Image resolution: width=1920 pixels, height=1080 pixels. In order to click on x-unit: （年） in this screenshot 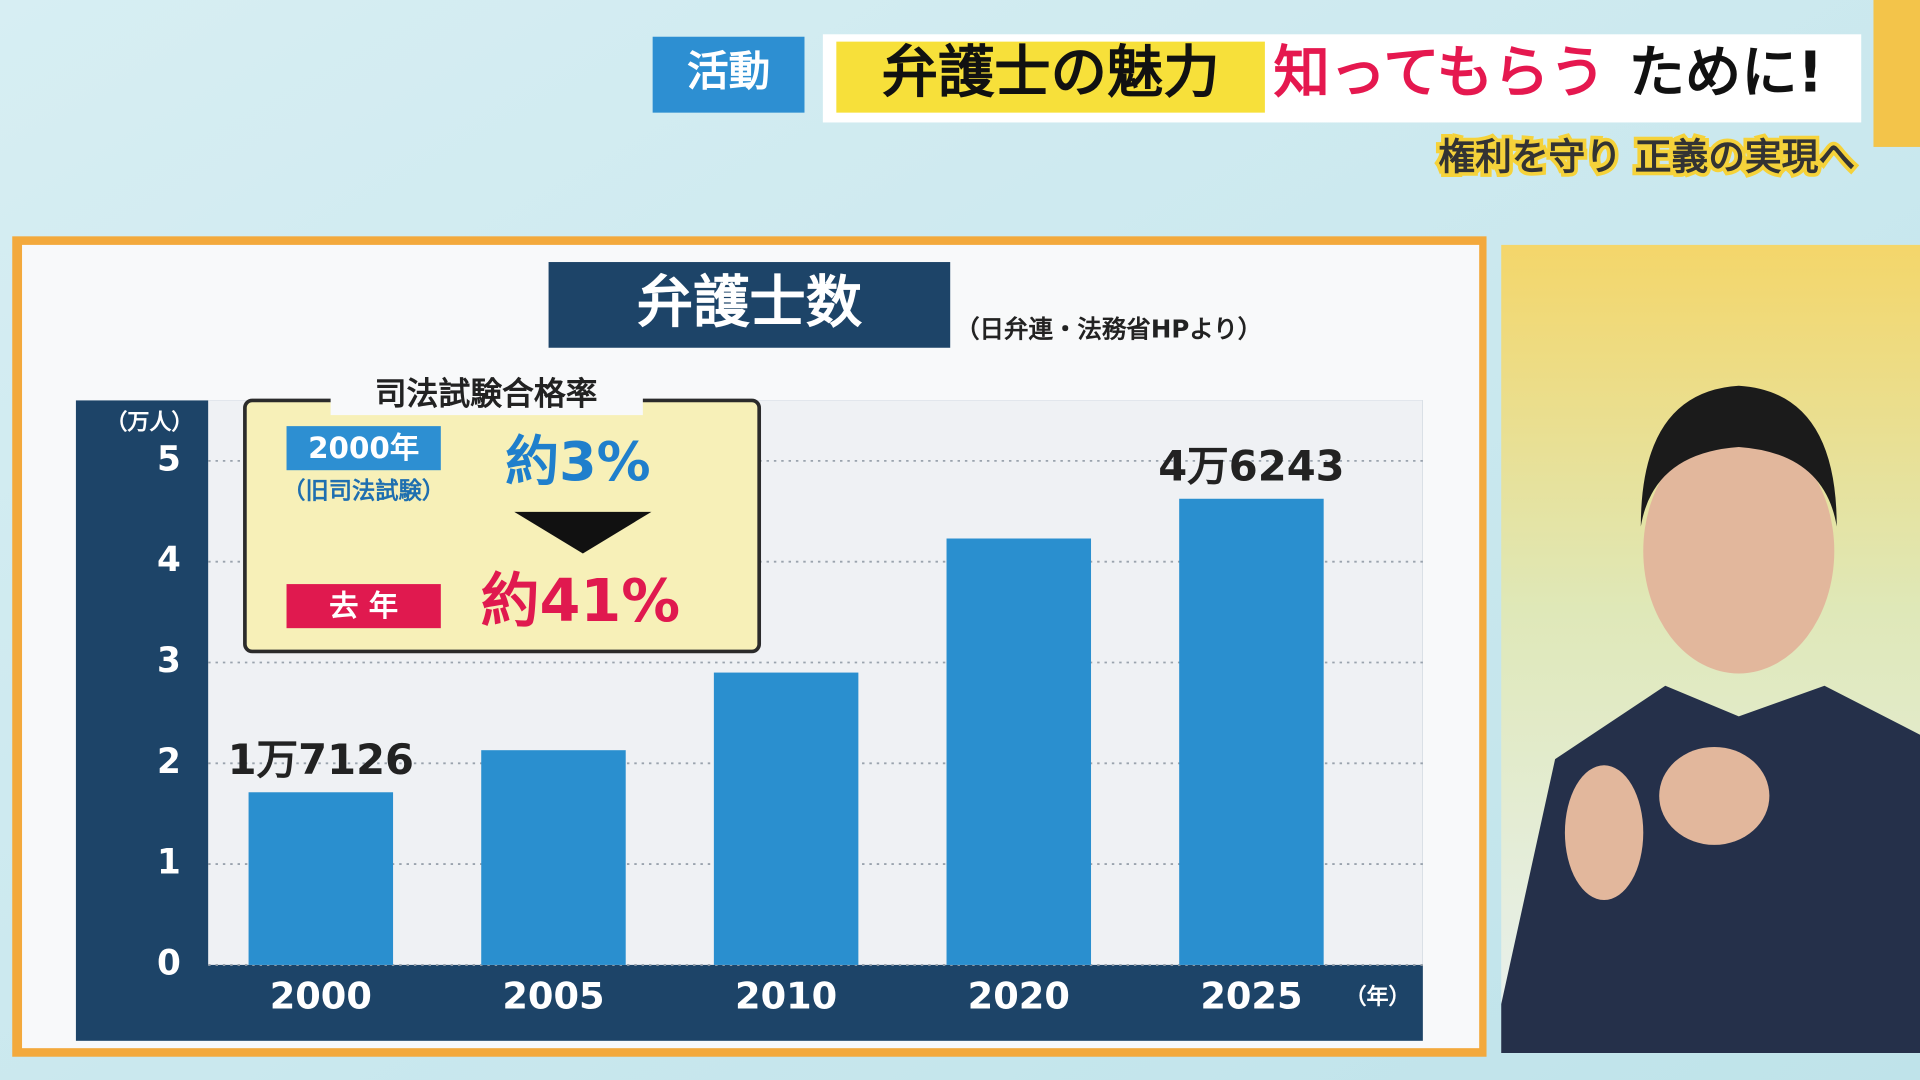, I will do `click(1377, 997)`.